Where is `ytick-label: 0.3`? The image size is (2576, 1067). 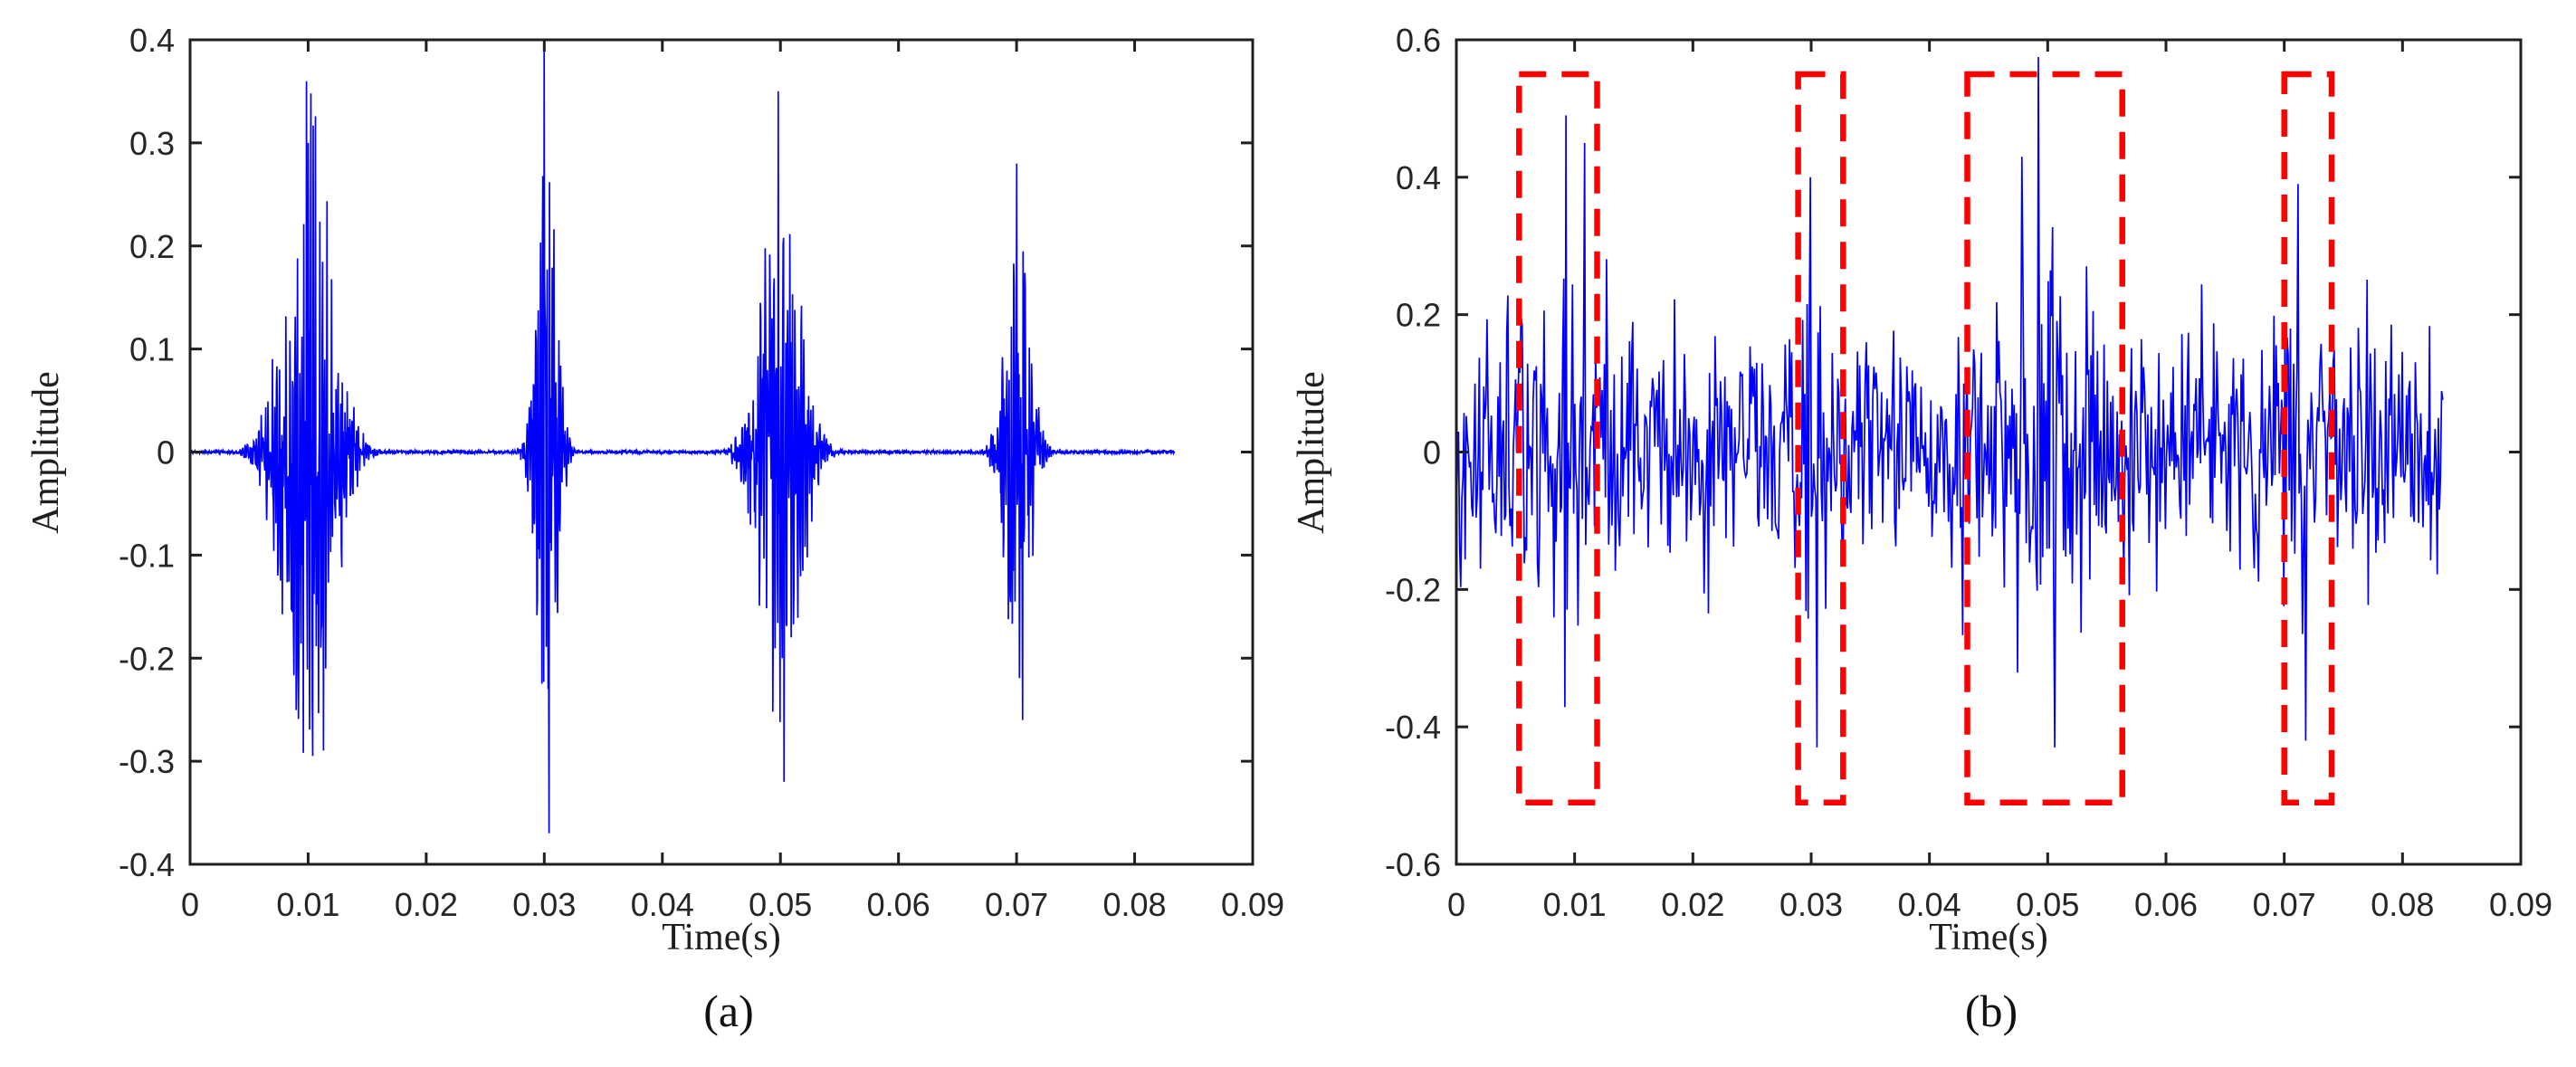 ytick-label: 0.3 is located at coordinates (152, 144).